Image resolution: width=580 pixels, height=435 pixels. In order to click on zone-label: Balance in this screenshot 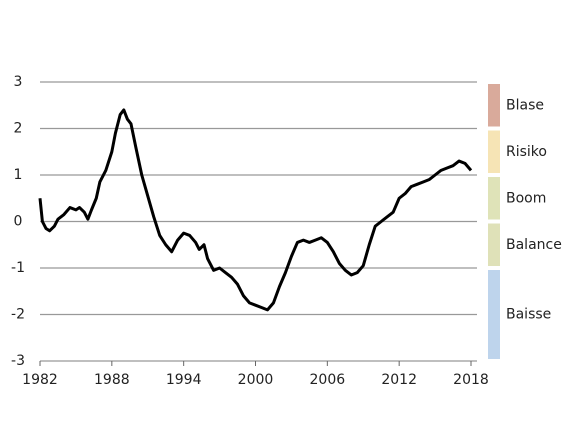, I will do `click(534, 245)`.